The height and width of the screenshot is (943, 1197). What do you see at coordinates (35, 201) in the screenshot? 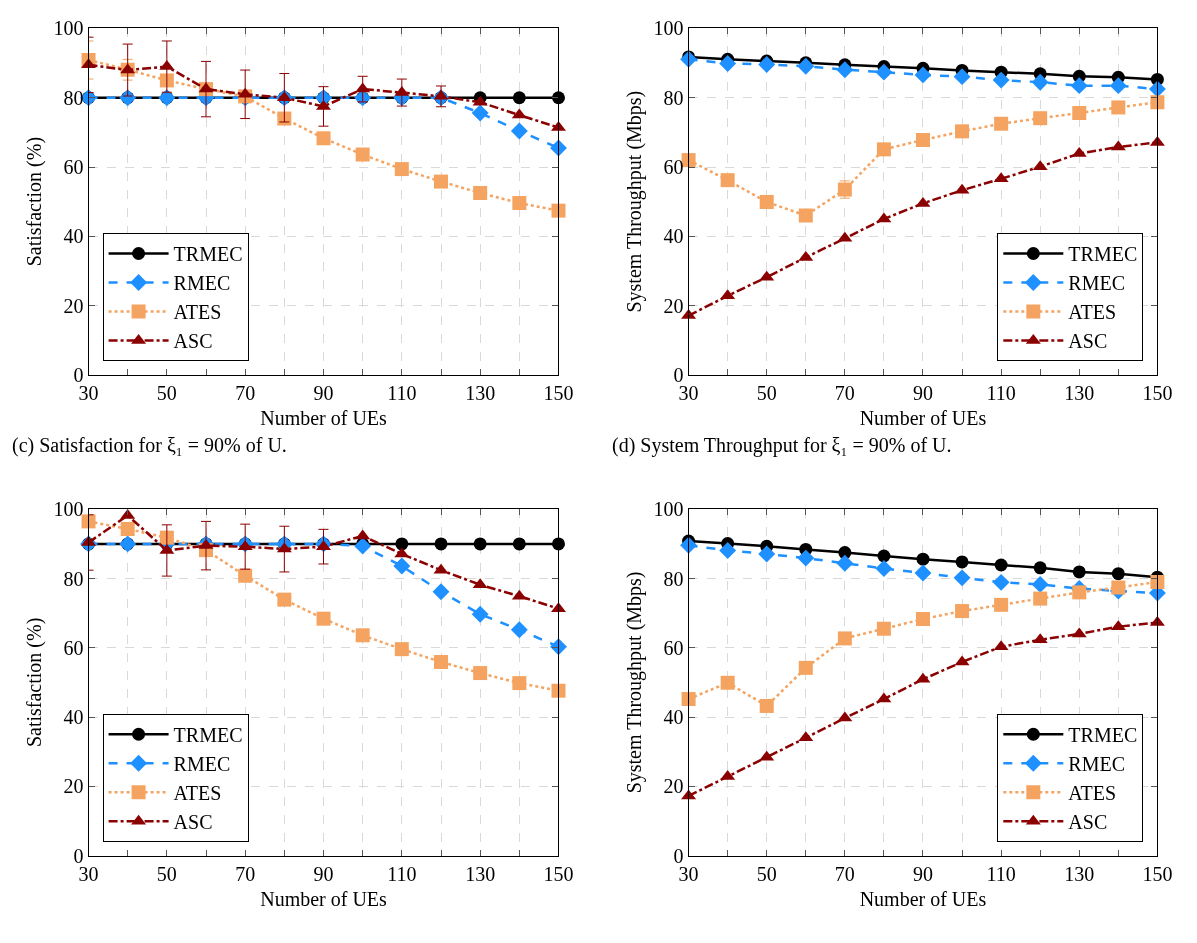
I see `y-axis-title: Satisfaction (%)` at bounding box center [35, 201].